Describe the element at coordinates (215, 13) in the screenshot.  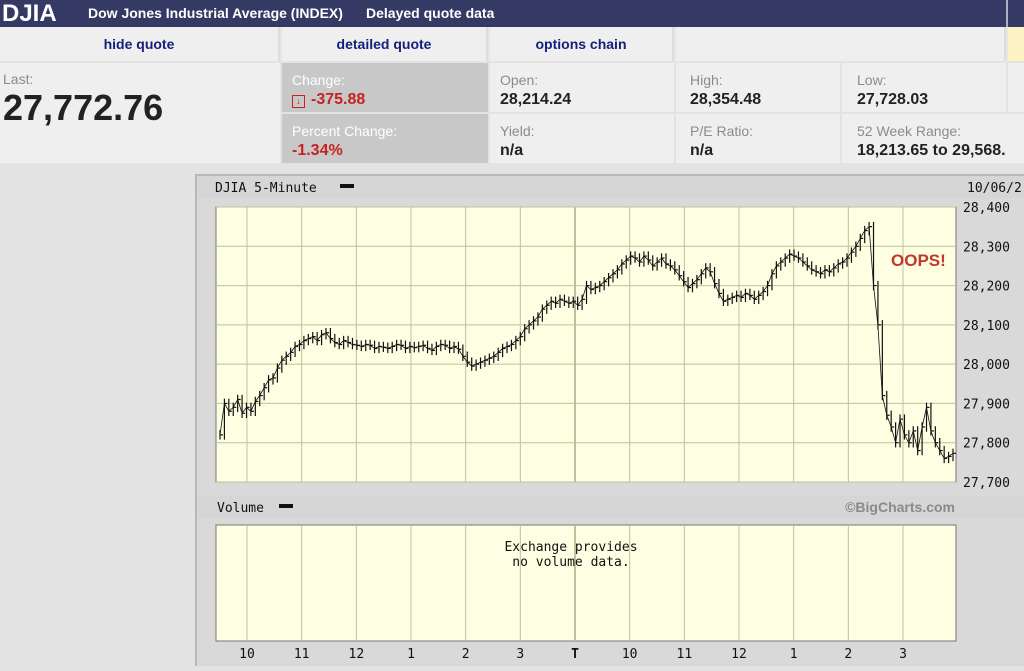
I see `index-name: Dow Jones Industrial Average (INDEX)` at that location.